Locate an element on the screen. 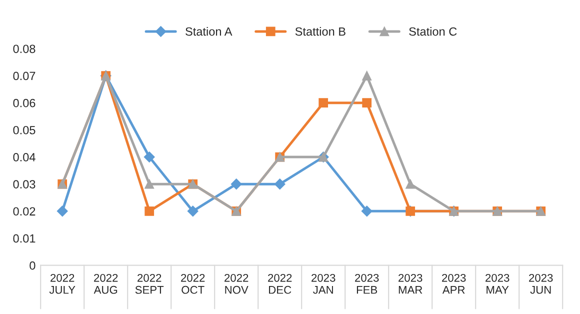 This screenshot has width=580, height=314. x-tick-label: 2023 APR is located at coordinates (454, 284).